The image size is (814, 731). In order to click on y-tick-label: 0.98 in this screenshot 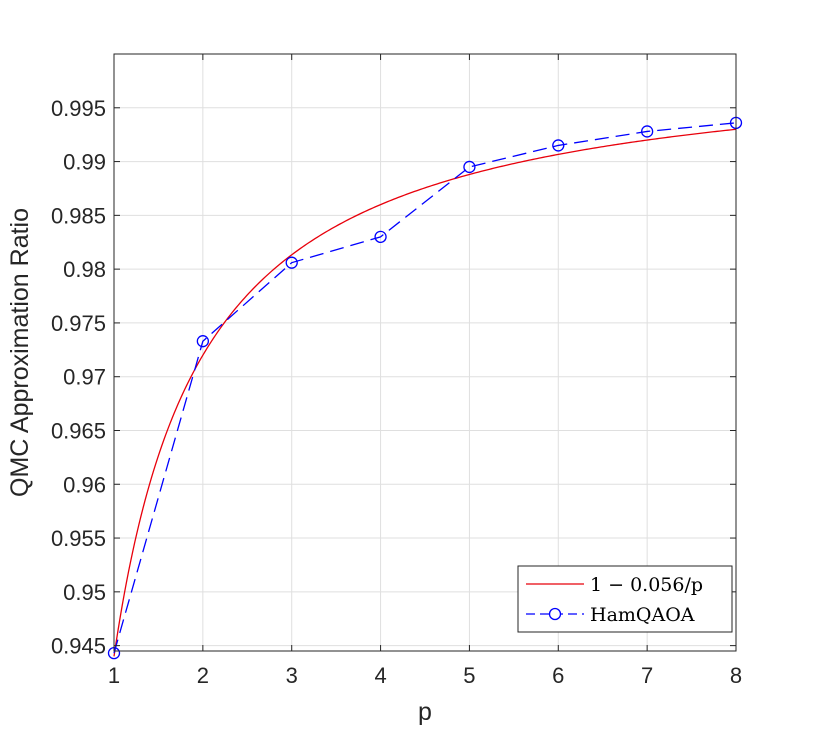, I will do `click(84, 269)`.